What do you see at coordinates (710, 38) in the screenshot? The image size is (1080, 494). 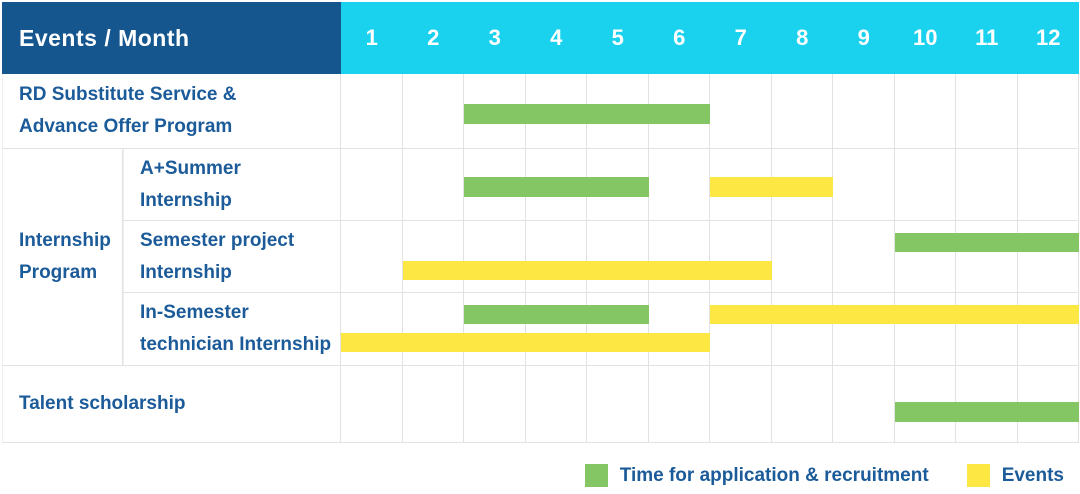 I see `month-header-row: 1 2 3 4 5 6 7 8 9 10 11 12` at bounding box center [710, 38].